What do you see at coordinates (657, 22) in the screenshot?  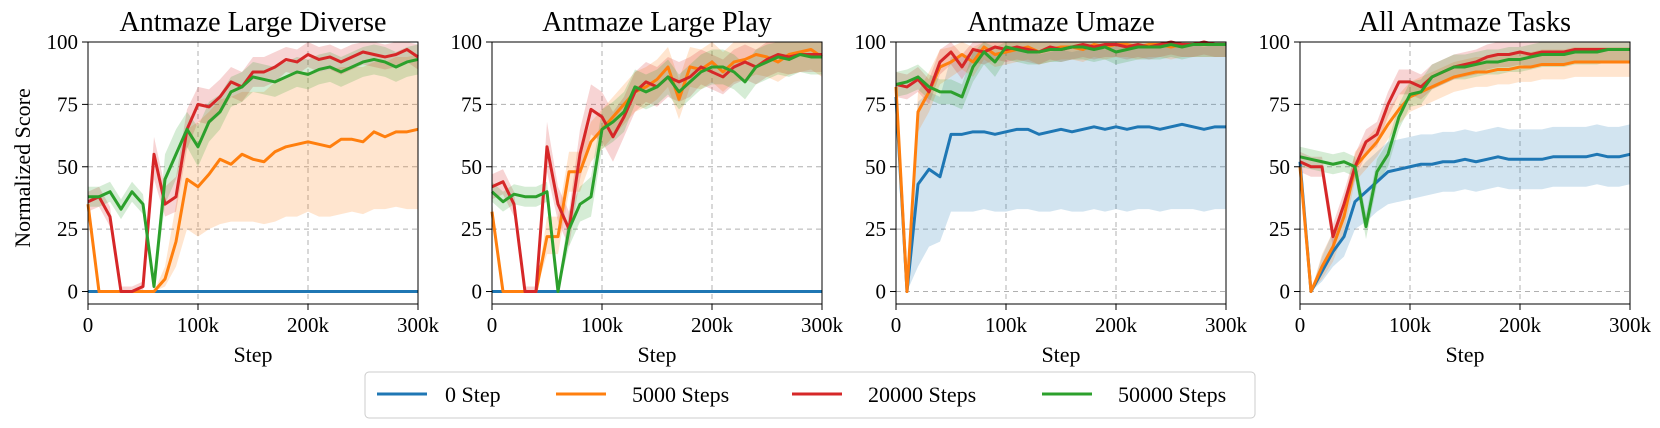 I see `chart-title: Antmaze Large Play` at bounding box center [657, 22].